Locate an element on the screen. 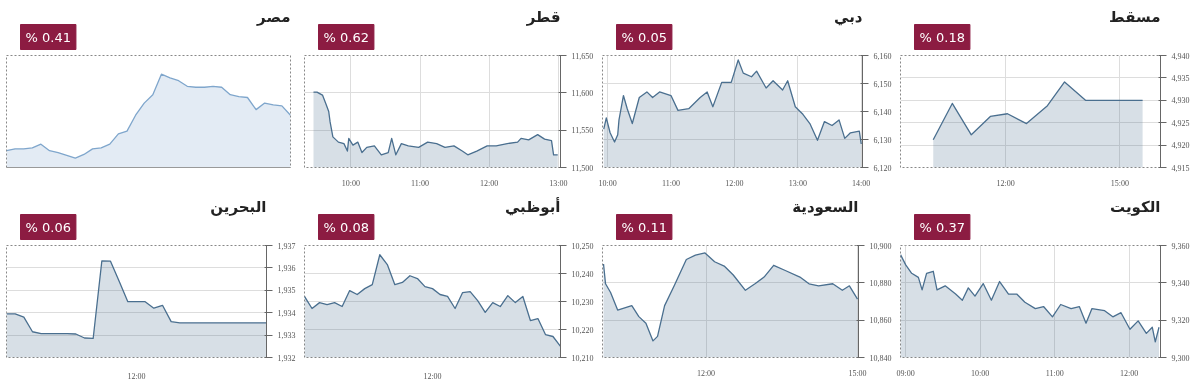  y-tick-label: 10,860 is located at coordinates (880, 321).